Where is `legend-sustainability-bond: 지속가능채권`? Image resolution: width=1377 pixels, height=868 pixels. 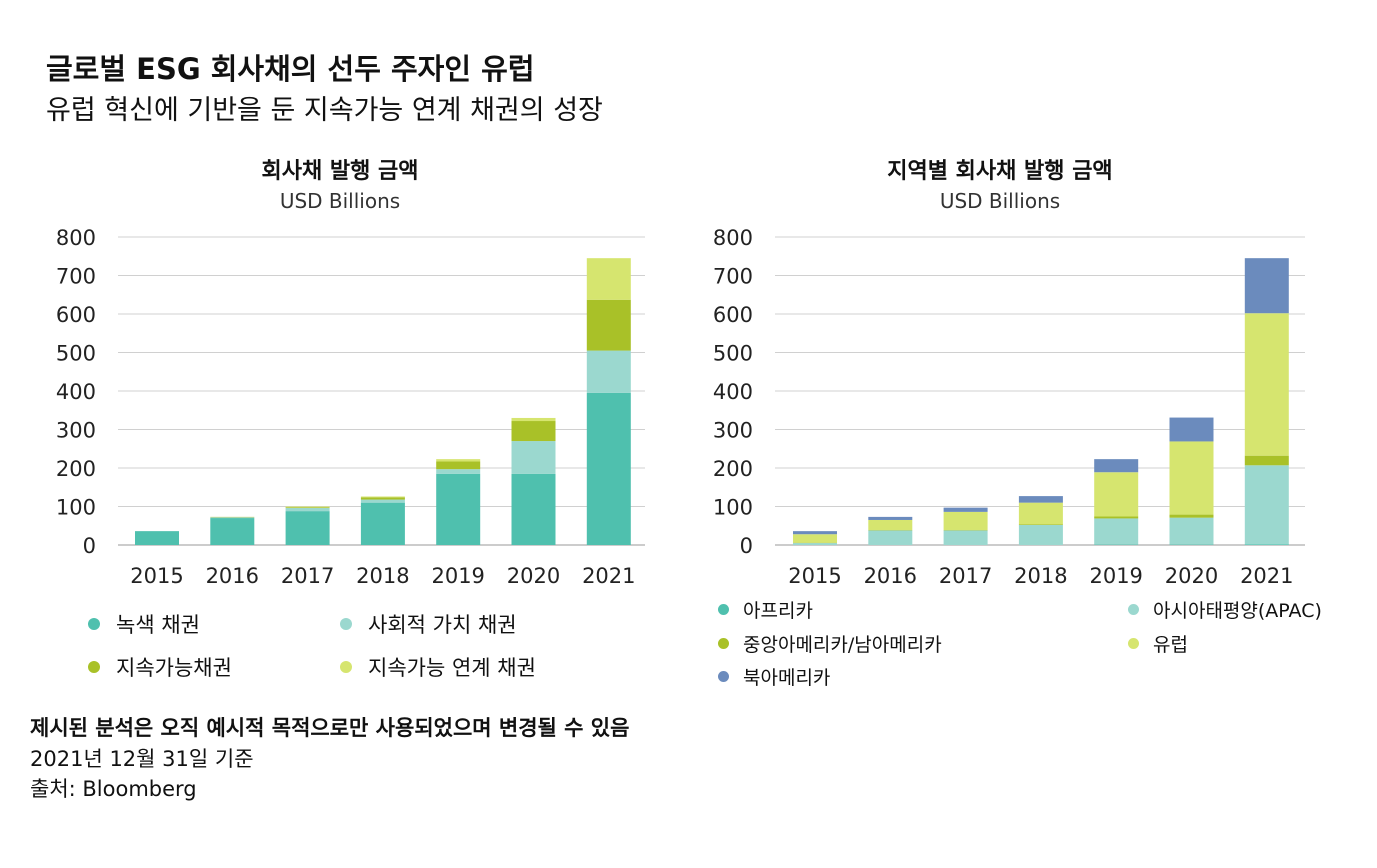
legend-sustainability-bond: 지속가능채권 is located at coordinates (160, 667).